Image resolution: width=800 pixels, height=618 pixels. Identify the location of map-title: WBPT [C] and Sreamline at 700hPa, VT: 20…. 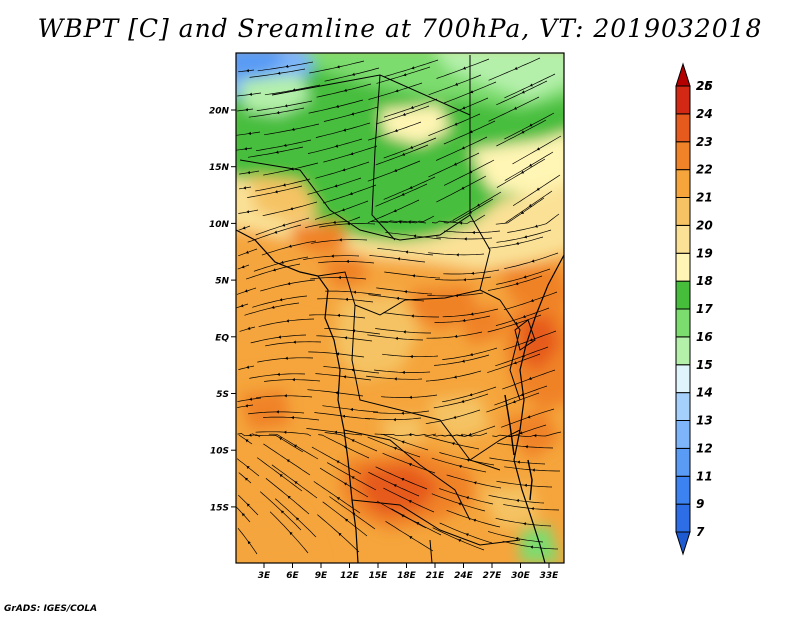
(400, 28).